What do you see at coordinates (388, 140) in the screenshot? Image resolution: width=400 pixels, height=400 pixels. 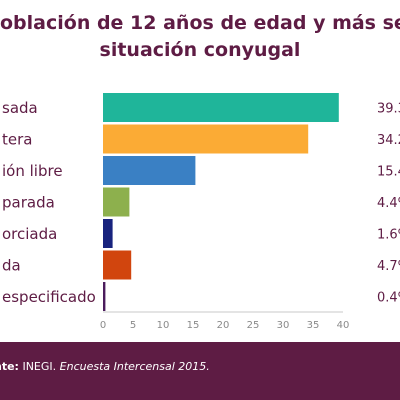 I see `value-label-2: 34.2` at bounding box center [388, 140].